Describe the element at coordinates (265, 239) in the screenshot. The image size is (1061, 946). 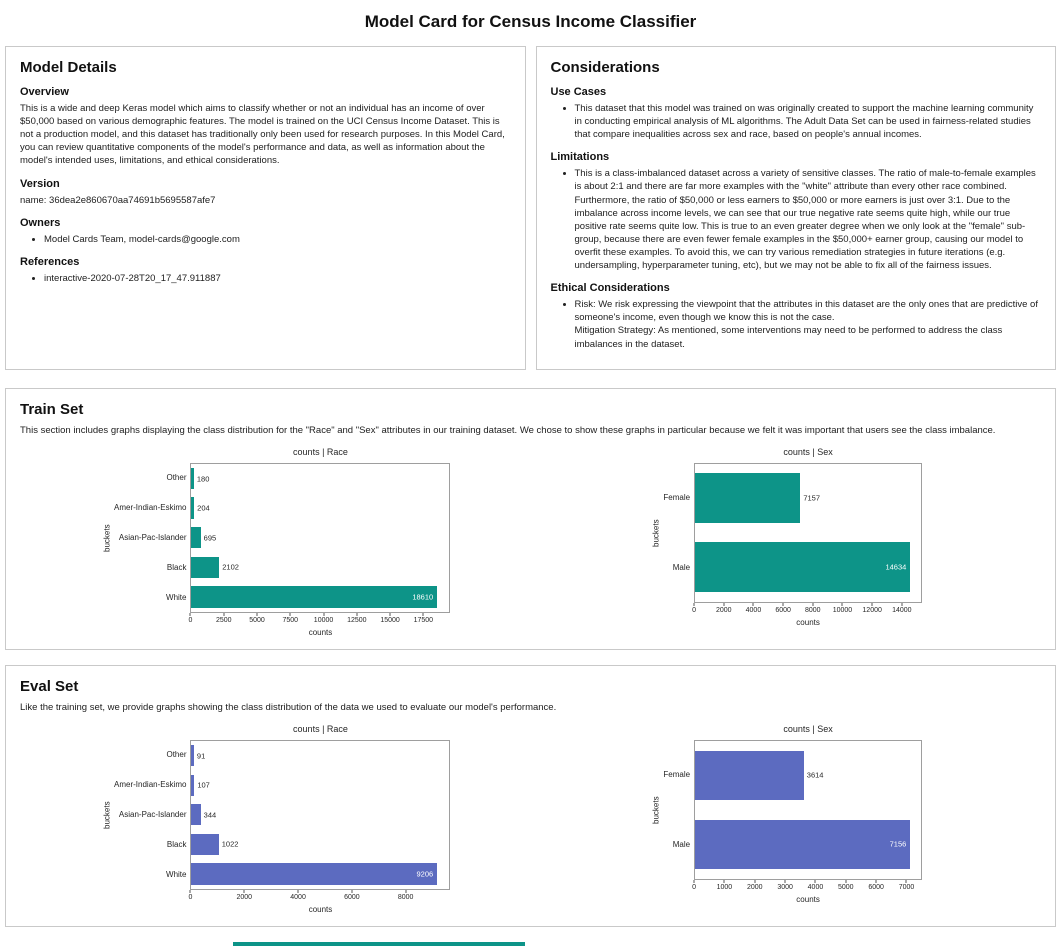
I see `owners-list: Model Cards Team, model-cards@google.com` at that location.